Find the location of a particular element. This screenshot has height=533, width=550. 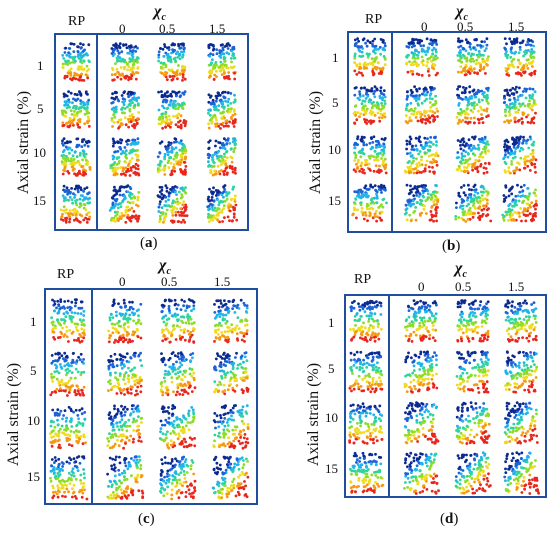

panel-caption: (b) is located at coordinates (451, 246).